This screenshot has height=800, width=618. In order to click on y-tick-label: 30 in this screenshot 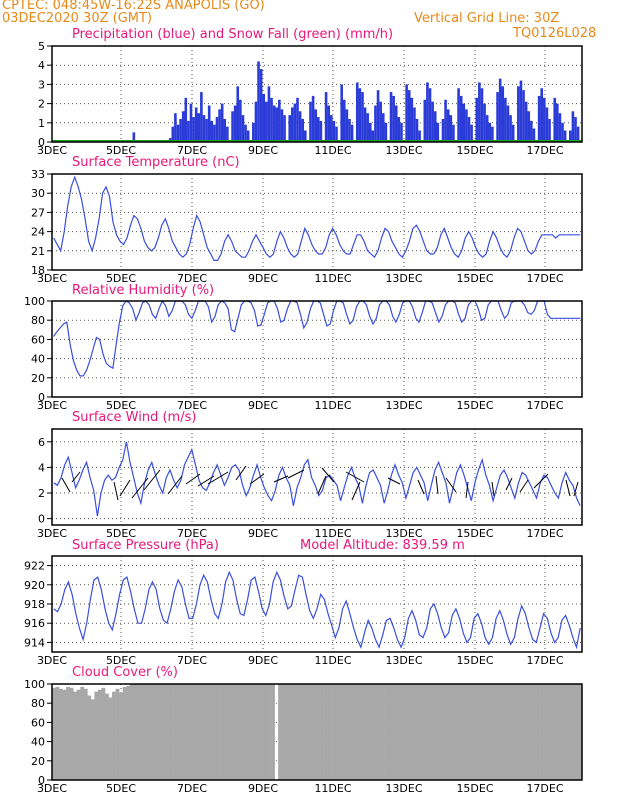, I will do `click(38, 193)`.